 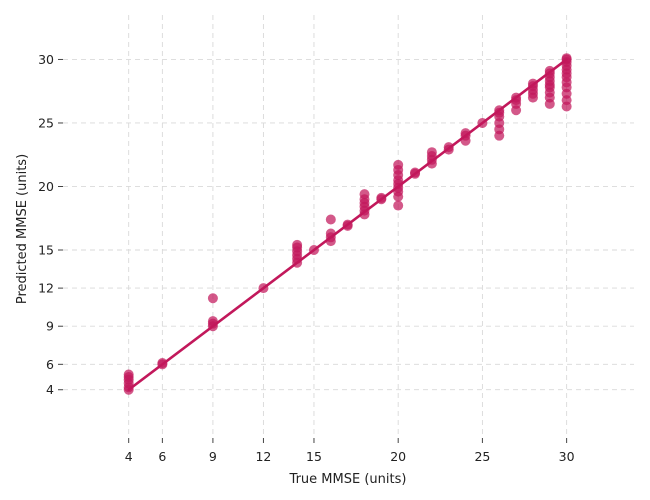 What do you see at coordinates (398, 456) in the screenshot?
I see `x-tick-label-20: 20` at bounding box center [398, 456].